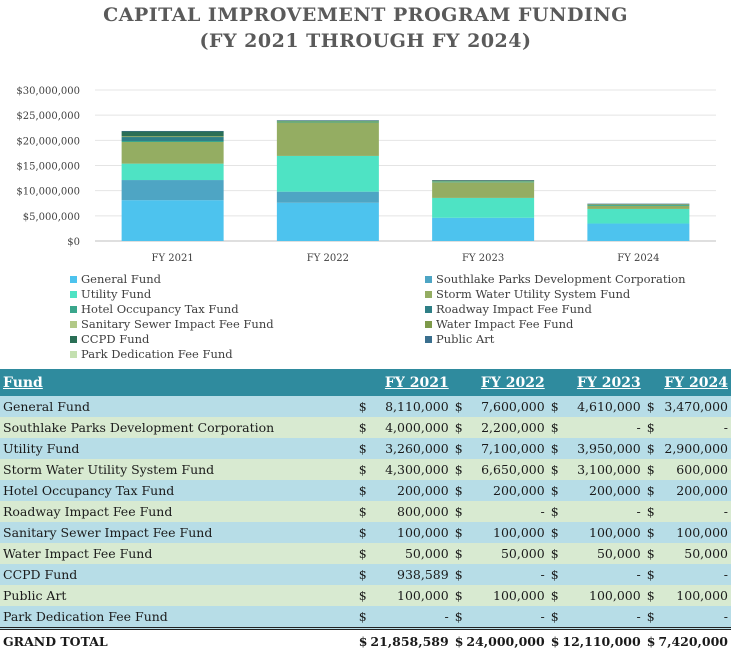 This screenshot has width=731, height=665. Describe the element at coordinates (172, 324) in the screenshot. I see `legend-item: Sanitary Sewer Impact Fee Fund` at that location.